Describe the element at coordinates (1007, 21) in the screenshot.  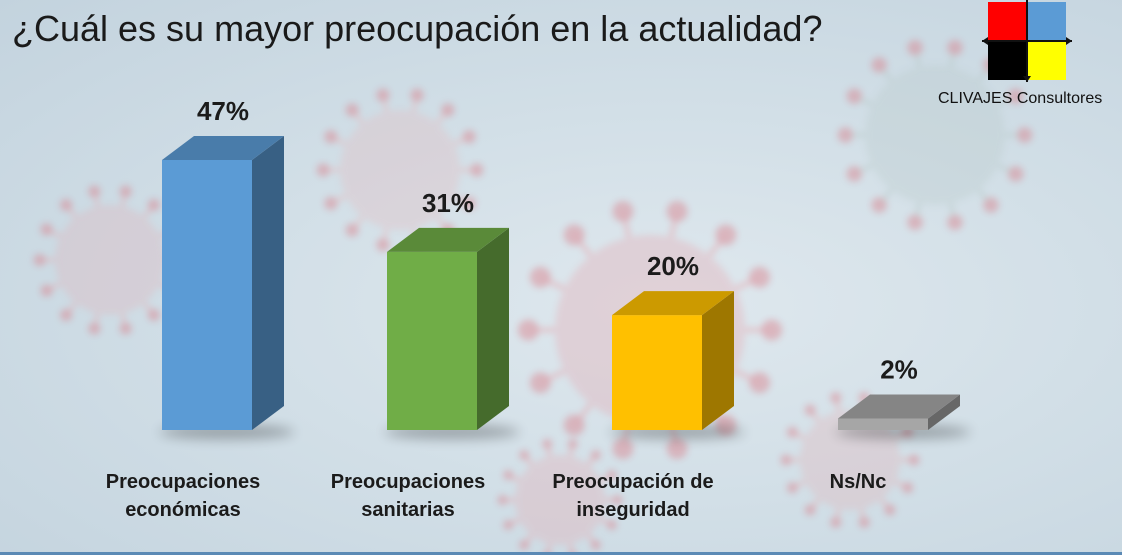
I see `logo-quadrant-red` at that location.